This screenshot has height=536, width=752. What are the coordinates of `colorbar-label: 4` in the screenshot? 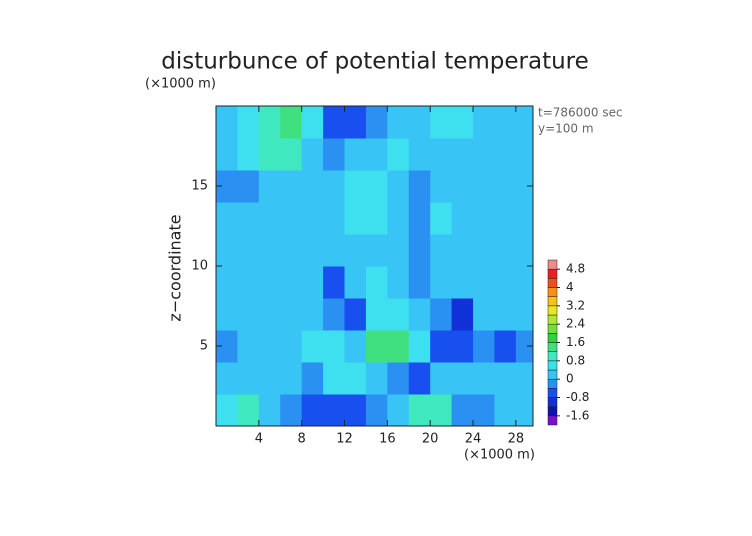 It's located at (570, 287).